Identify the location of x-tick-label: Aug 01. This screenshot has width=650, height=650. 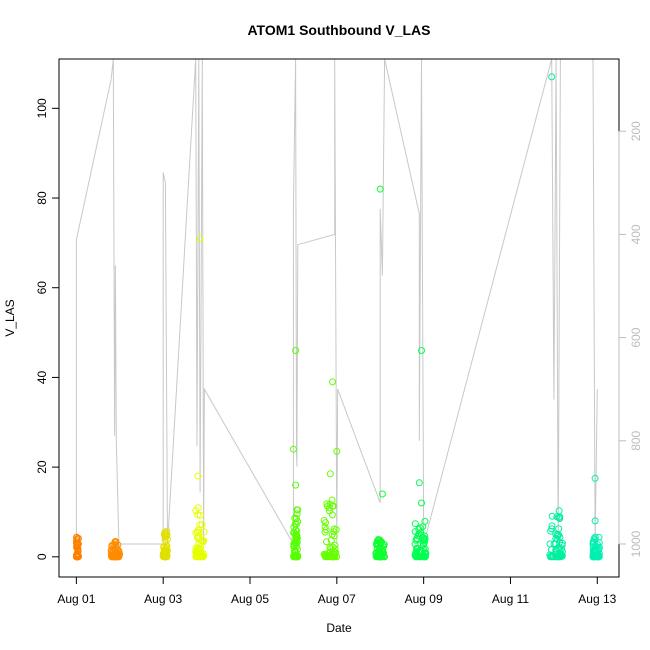
(76, 599).